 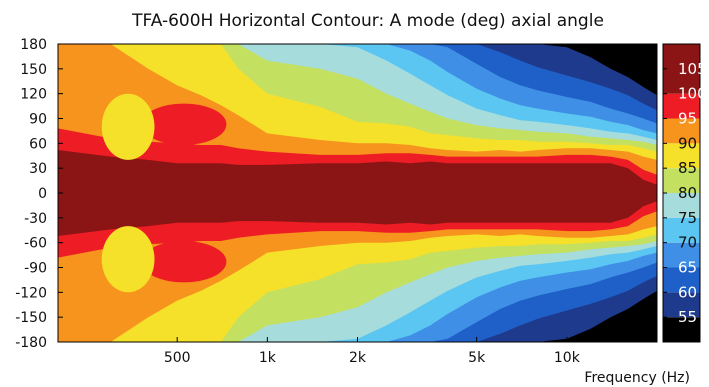 I want to click on colorbar-tick-label: 95, so click(x=687, y=119).